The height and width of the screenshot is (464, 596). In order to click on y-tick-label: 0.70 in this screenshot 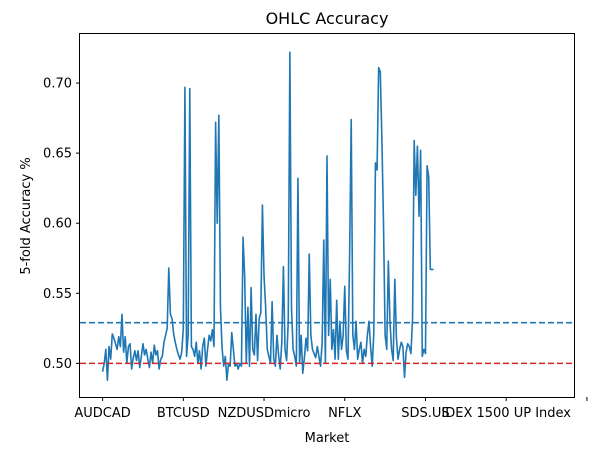, I will do `click(57, 84)`.